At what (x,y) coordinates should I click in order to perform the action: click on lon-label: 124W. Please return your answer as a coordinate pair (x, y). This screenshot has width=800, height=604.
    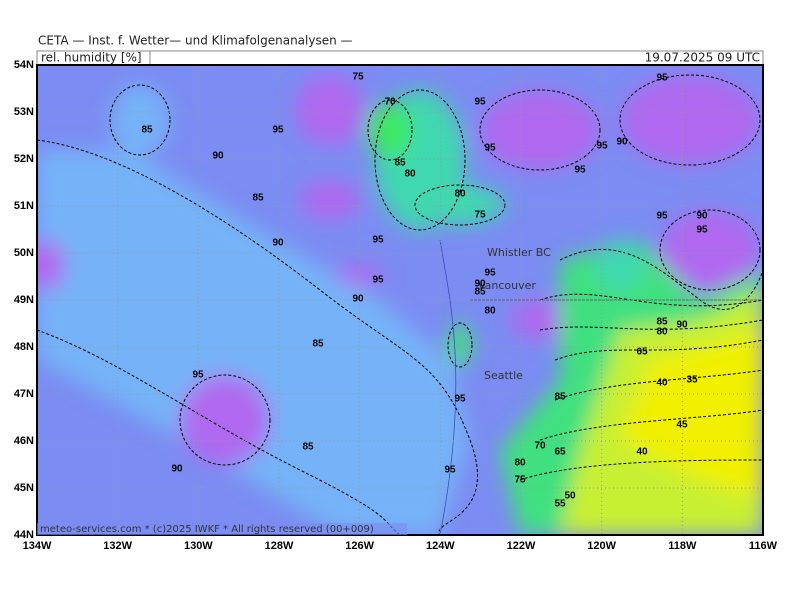
    Looking at the image, I should click on (440, 546).